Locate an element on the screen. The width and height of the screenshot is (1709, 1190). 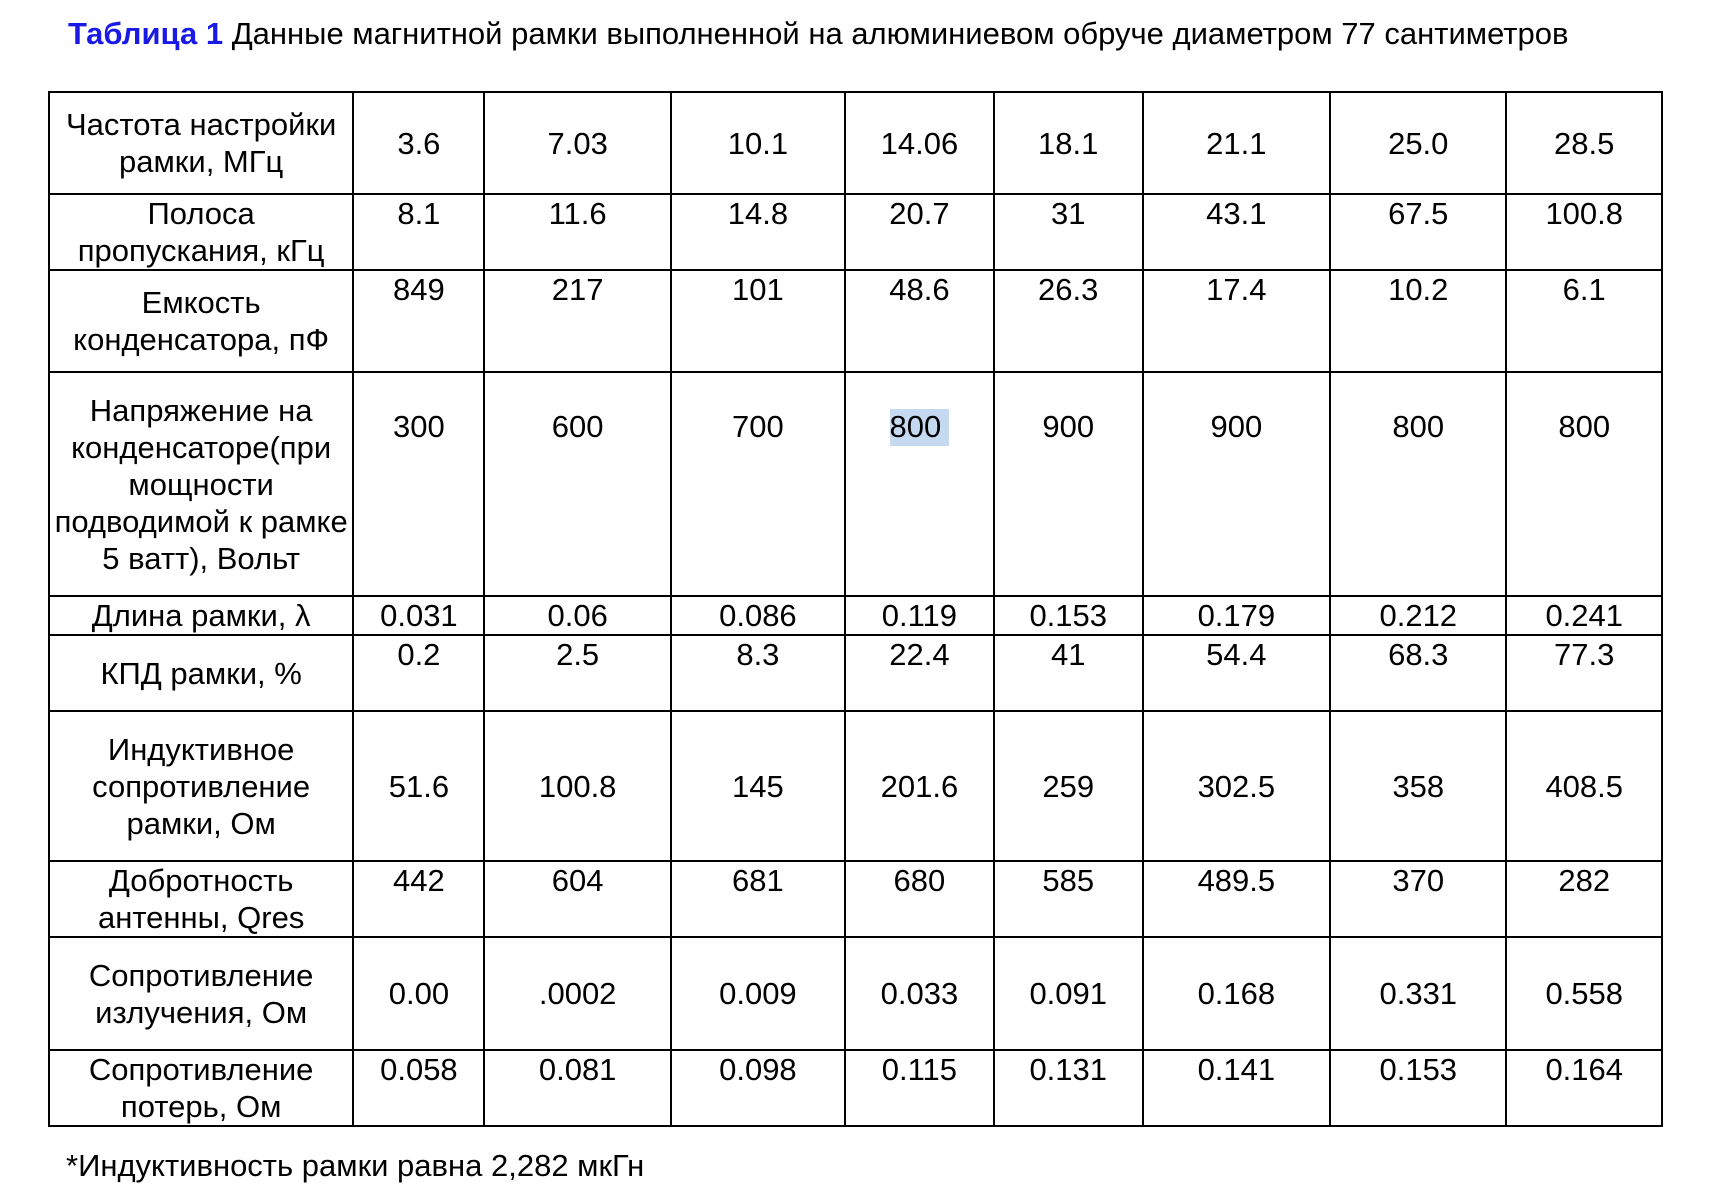
value-cell: 8.1 is located at coordinates (419, 232).